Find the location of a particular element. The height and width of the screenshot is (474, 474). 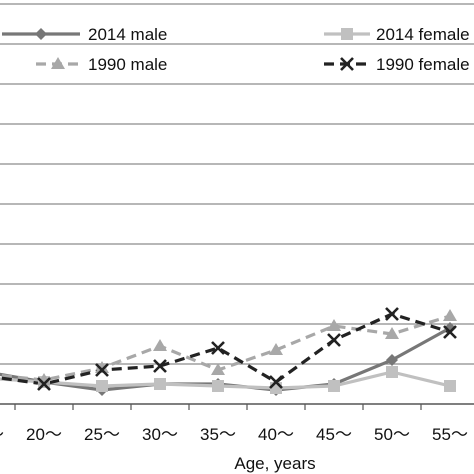

x-tick-label: 30～ is located at coordinates (160, 434).